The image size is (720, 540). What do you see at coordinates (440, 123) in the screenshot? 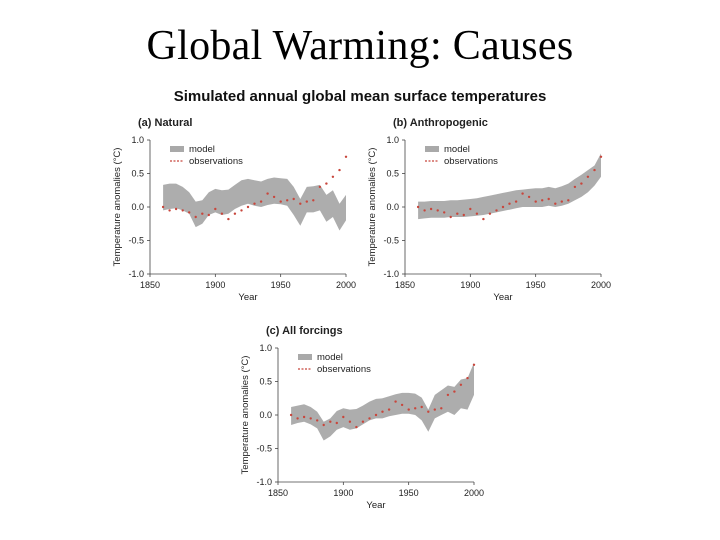
I see `panel-title: (b) Anthropogenic` at bounding box center [440, 123].